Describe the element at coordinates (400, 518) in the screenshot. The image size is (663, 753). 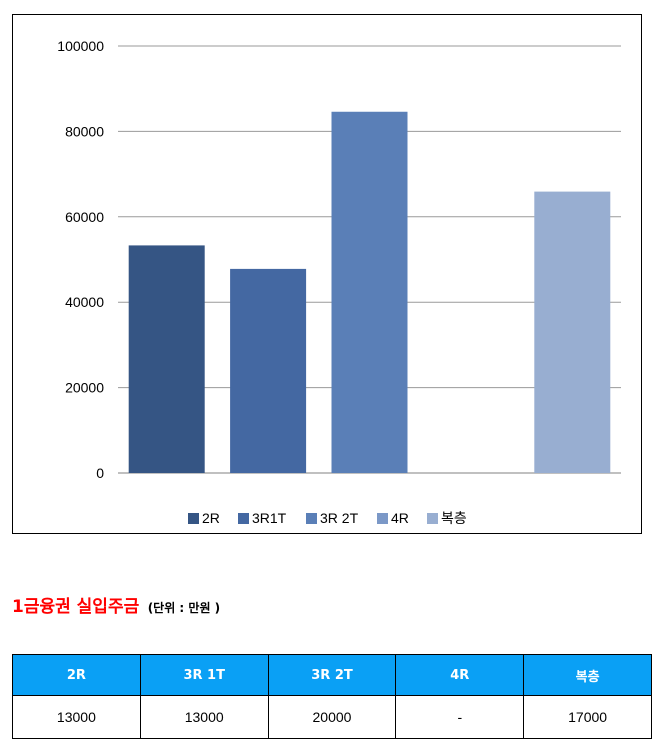
I see `legend-label: 4R` at that location.